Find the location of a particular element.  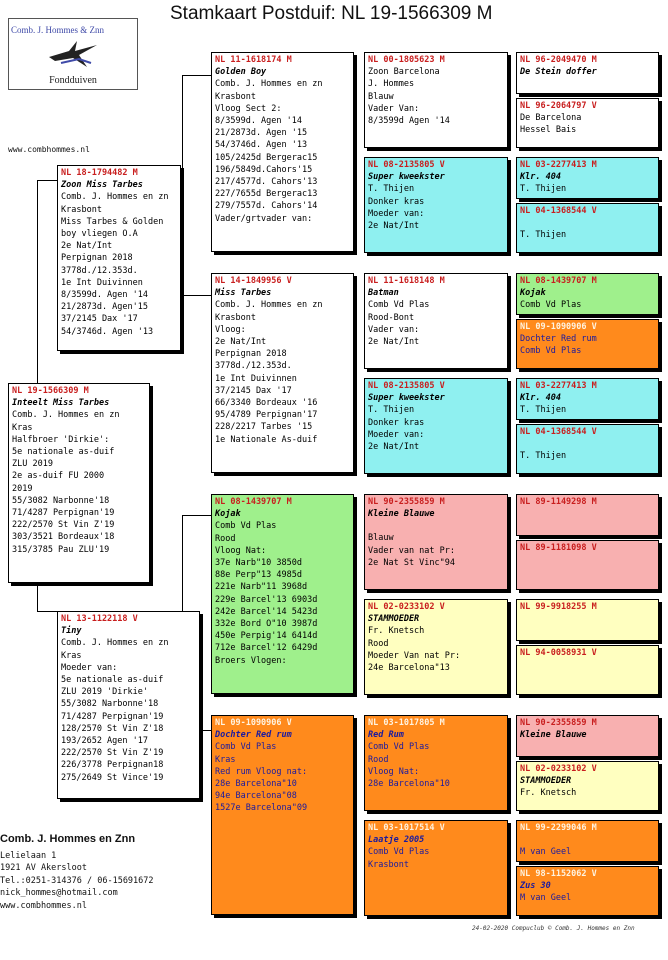

pedigree-detail-line: Krasbont is located at coordinates (235, 317).